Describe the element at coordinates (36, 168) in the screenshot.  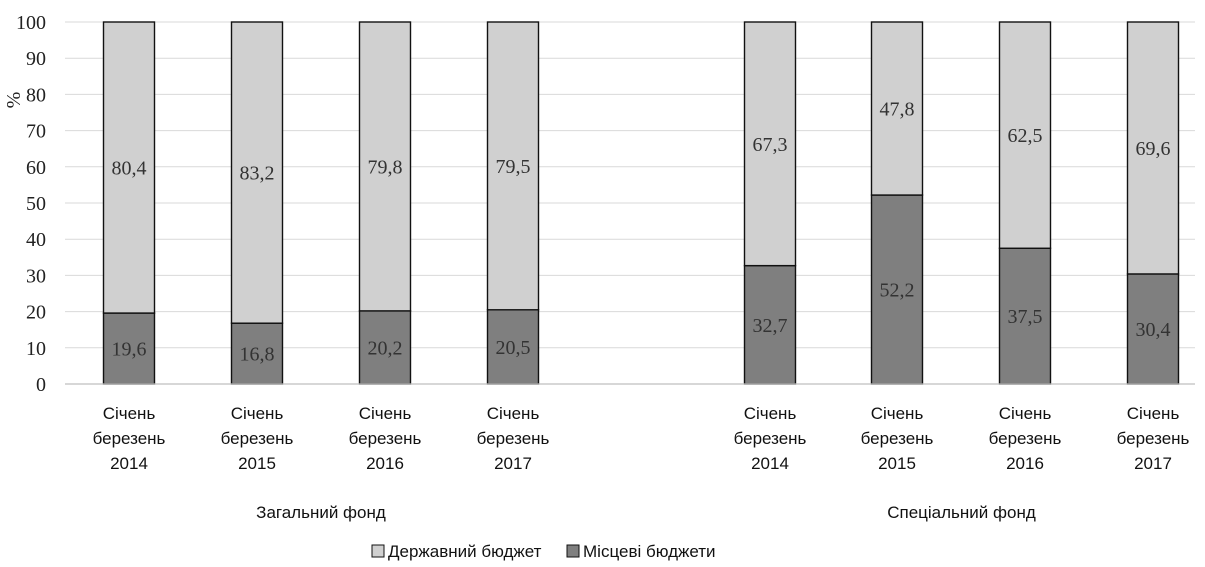
I see `y-tick-label: 60` at that location.